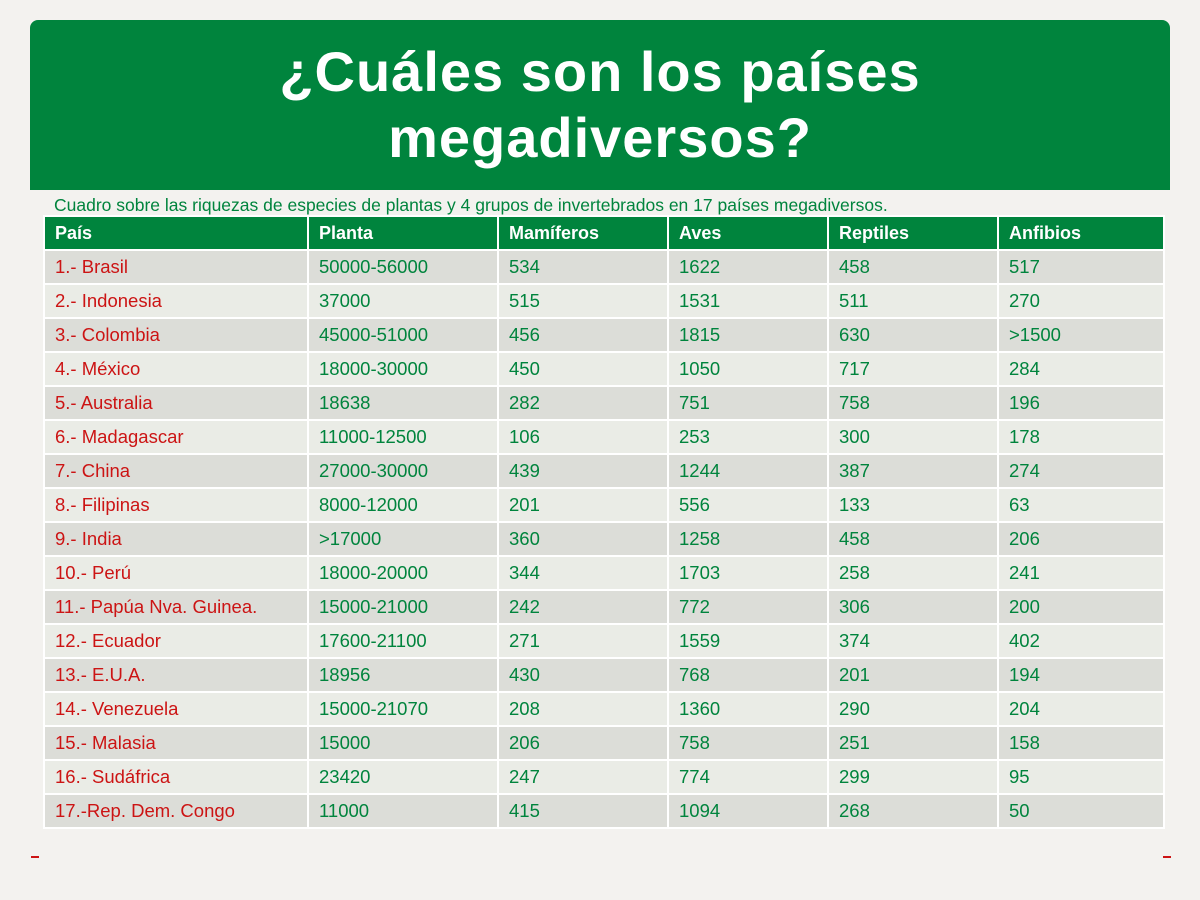 This screenshot has width=1200, height=900. I want to click on amphibians-cell: 270, so click(1081, 301).